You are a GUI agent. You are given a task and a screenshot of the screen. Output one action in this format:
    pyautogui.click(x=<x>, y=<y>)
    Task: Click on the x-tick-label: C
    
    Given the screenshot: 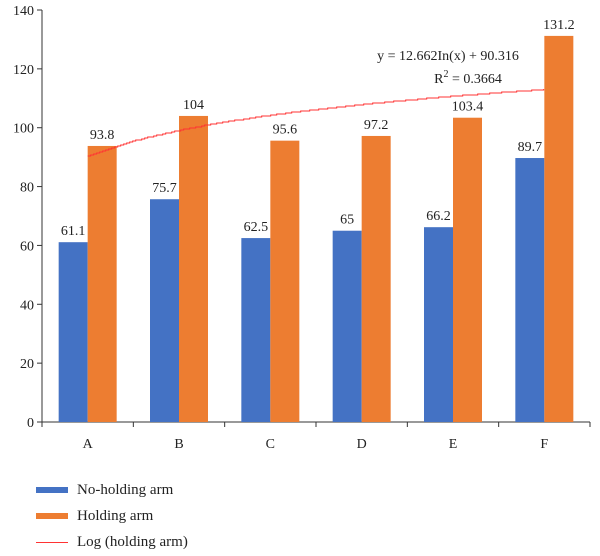 What is the action you would take?
    pyautogui.click(x=270, y=444)
    